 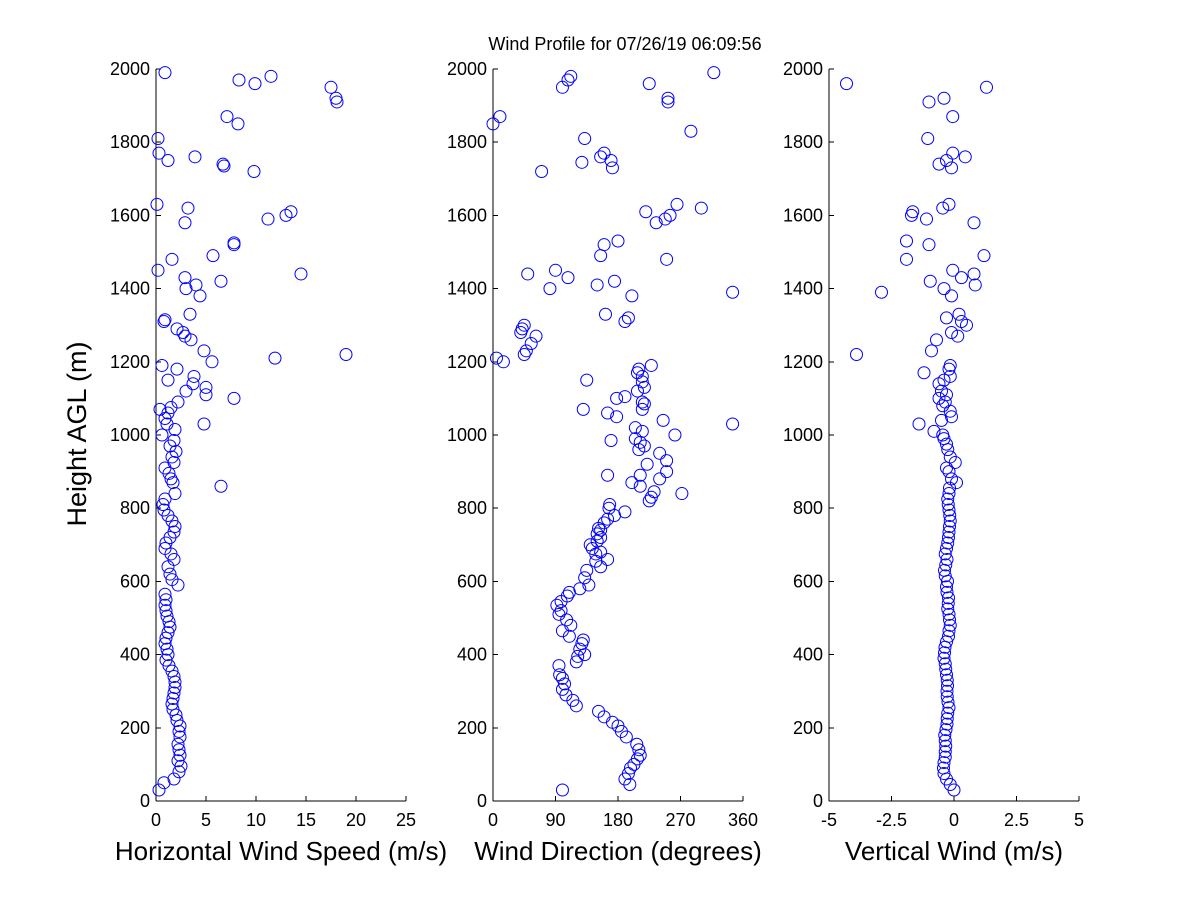 I want to click on vertical-wind-x-axis-label: Vertical Wind (m/s), so click(x=954, y=851).